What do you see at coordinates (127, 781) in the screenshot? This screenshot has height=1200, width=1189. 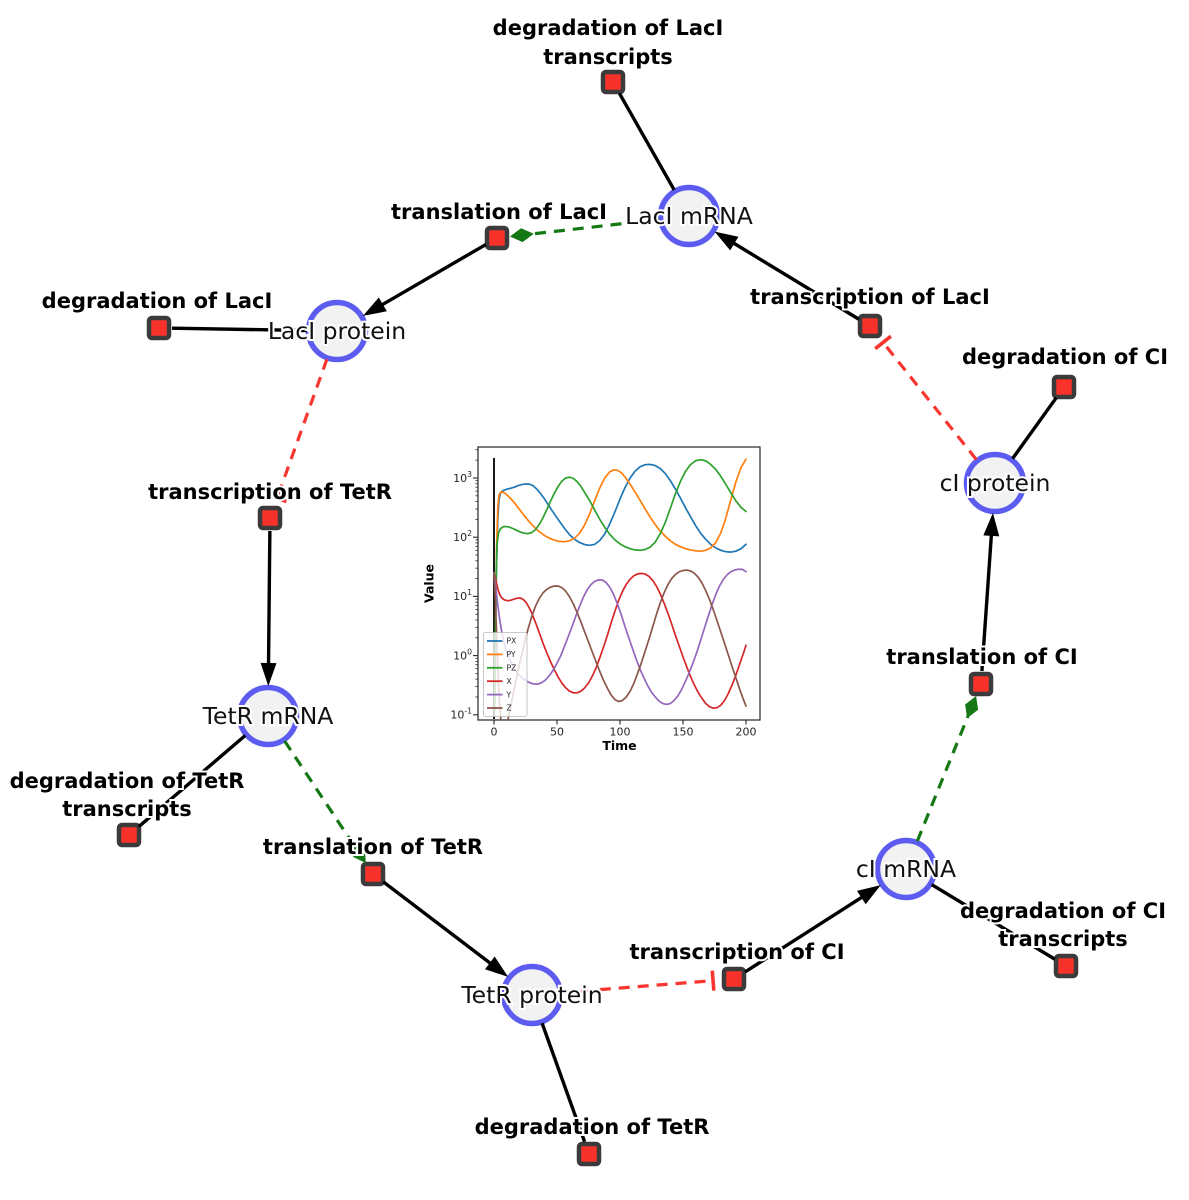 I see `reaction-label-deg_tetR_tx-line1: degradation of TetR` at bounding box center [127, 781].